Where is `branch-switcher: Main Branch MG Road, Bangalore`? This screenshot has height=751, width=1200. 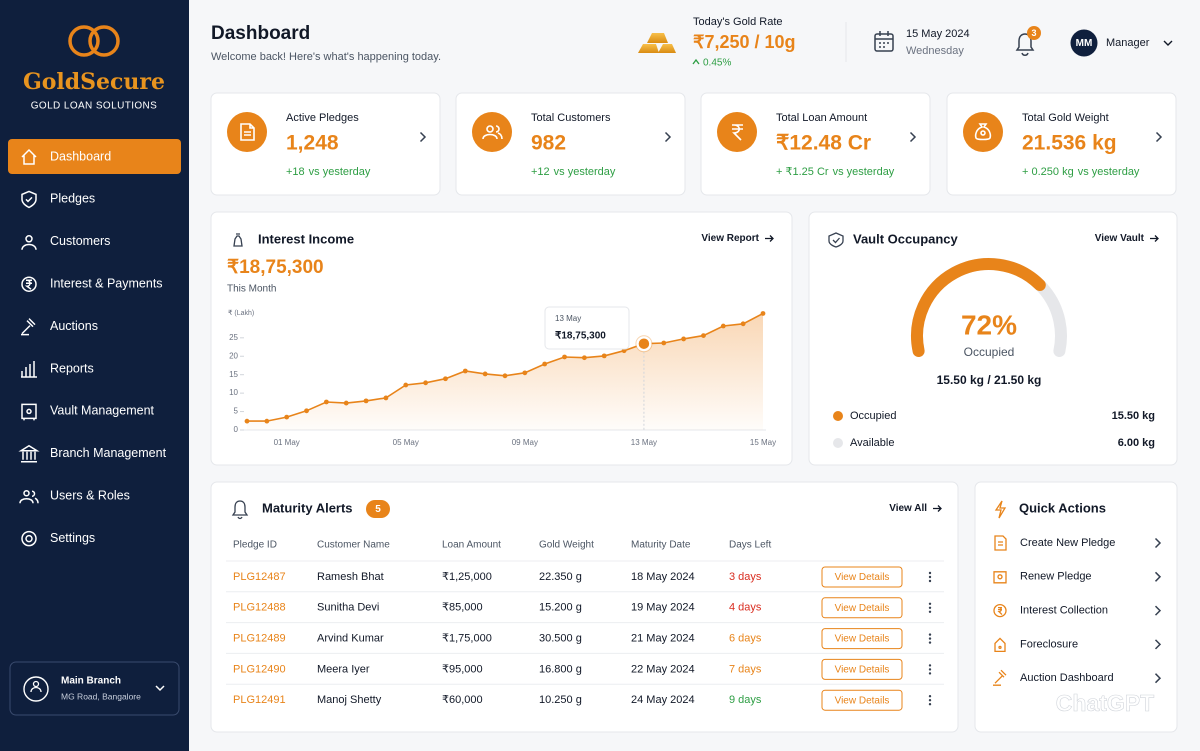 branch-switcher: Main Branch MG Road, Bangalore is located at coordinates (94, 688).